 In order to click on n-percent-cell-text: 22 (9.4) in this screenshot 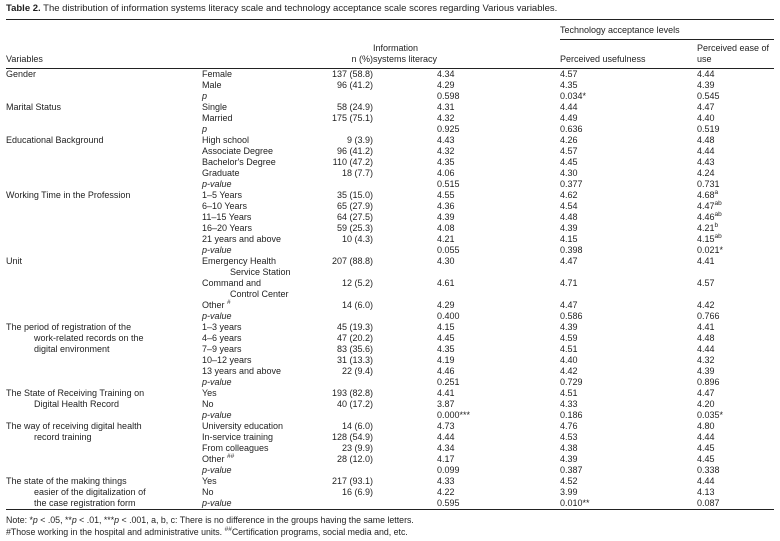, I will do `click(357, 371)`.